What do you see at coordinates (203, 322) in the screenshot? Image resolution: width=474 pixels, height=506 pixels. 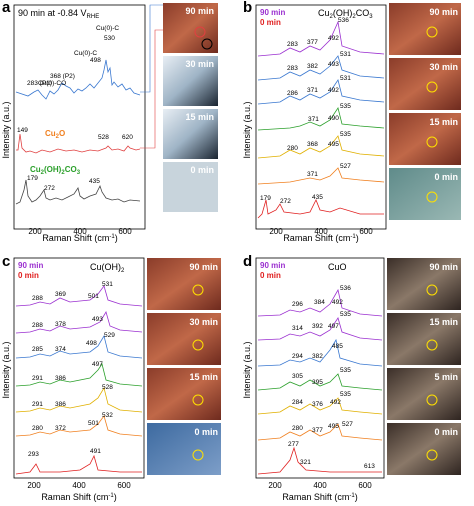 I see `image-label: 30 min` at bounding box center [203, 322].